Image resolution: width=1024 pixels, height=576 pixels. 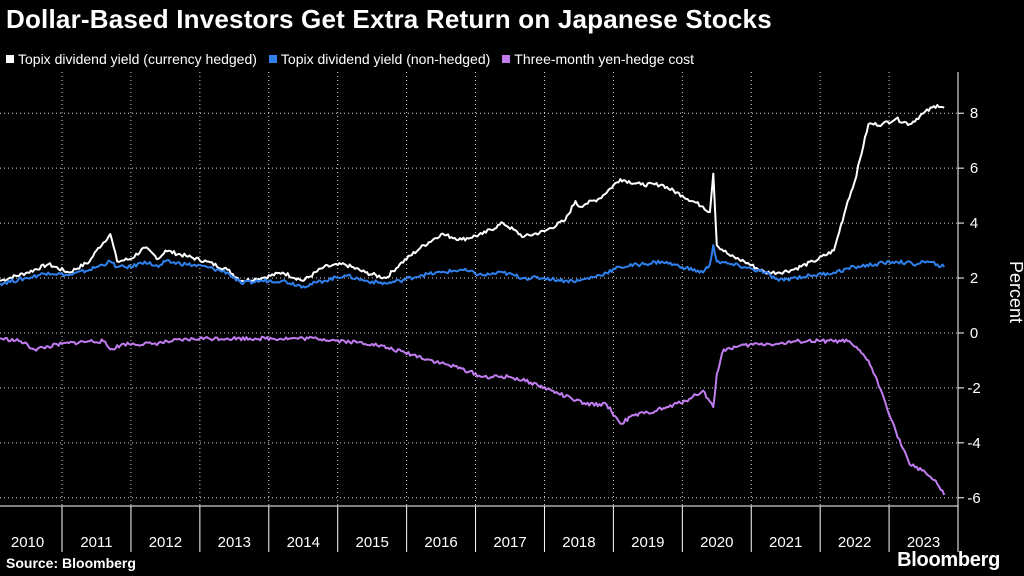 What do you see at coordinates (974, 333) in the screenshot?
I see `y-tick-label: 0` at bounding box center [974, 333].